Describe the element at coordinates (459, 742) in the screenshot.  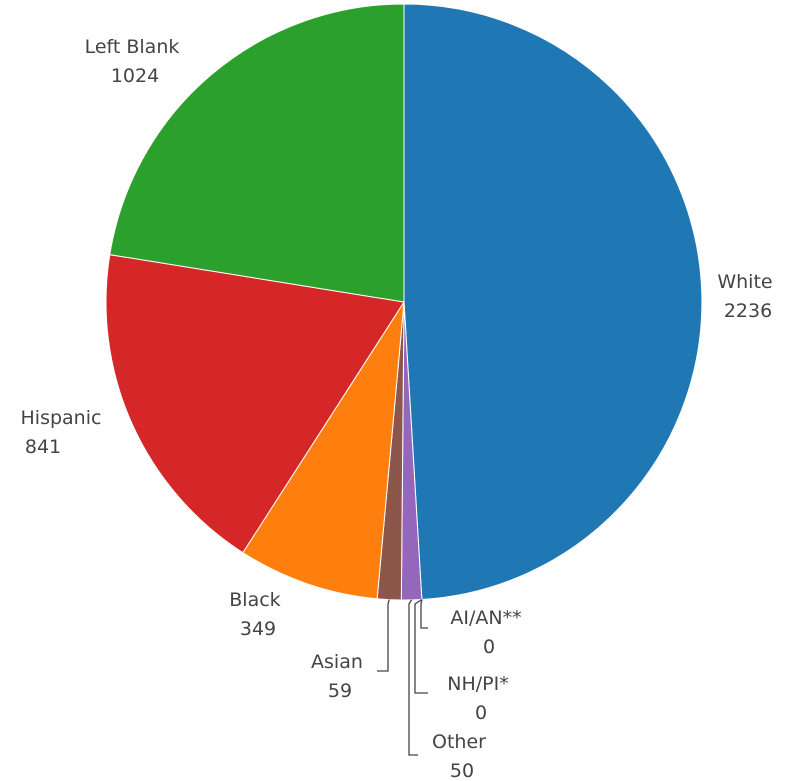
I see `slice-label-other-name: Other` at that location.